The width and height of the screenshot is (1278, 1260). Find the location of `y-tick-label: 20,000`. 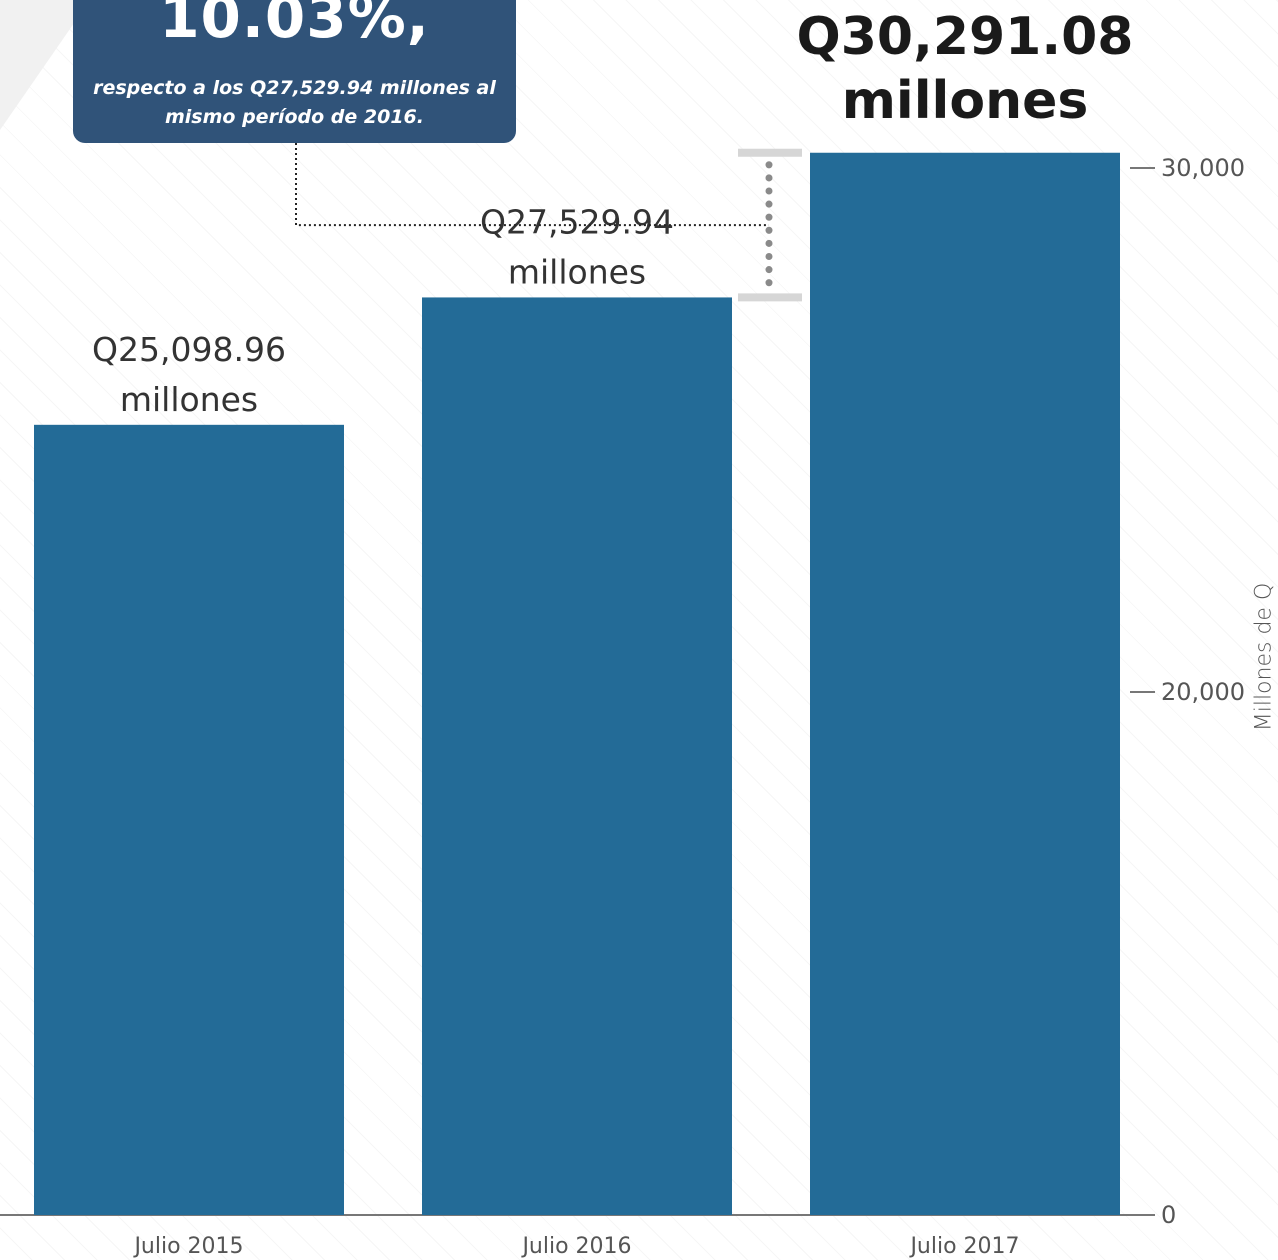

y-tick-label: 20,000 is located at coordinates (1203, 692).